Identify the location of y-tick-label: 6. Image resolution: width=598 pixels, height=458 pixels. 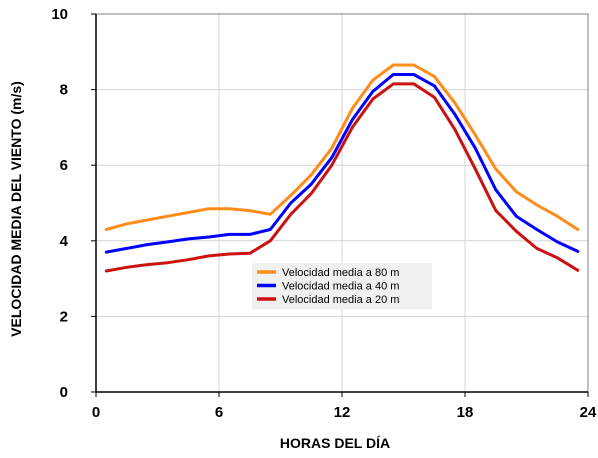
(64, 165).